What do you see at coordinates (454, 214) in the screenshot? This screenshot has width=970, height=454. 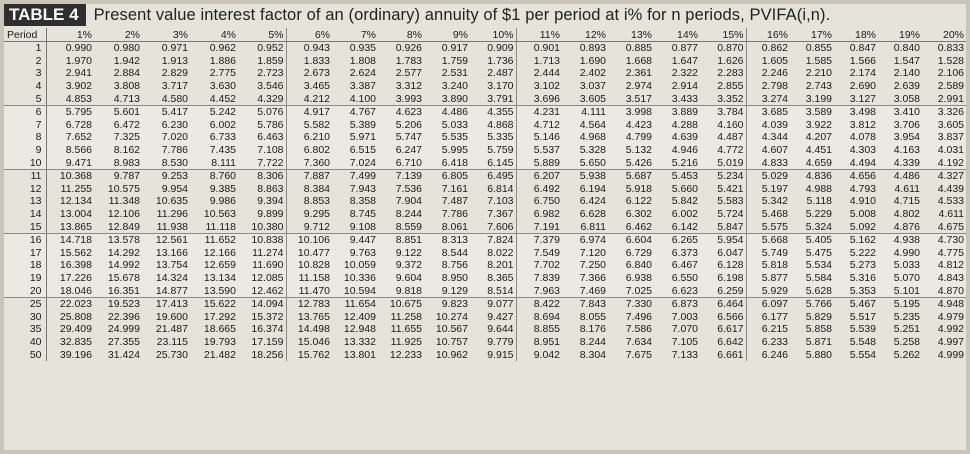 I see `factor-cell: 7.786` at bounding box center [454, 214].